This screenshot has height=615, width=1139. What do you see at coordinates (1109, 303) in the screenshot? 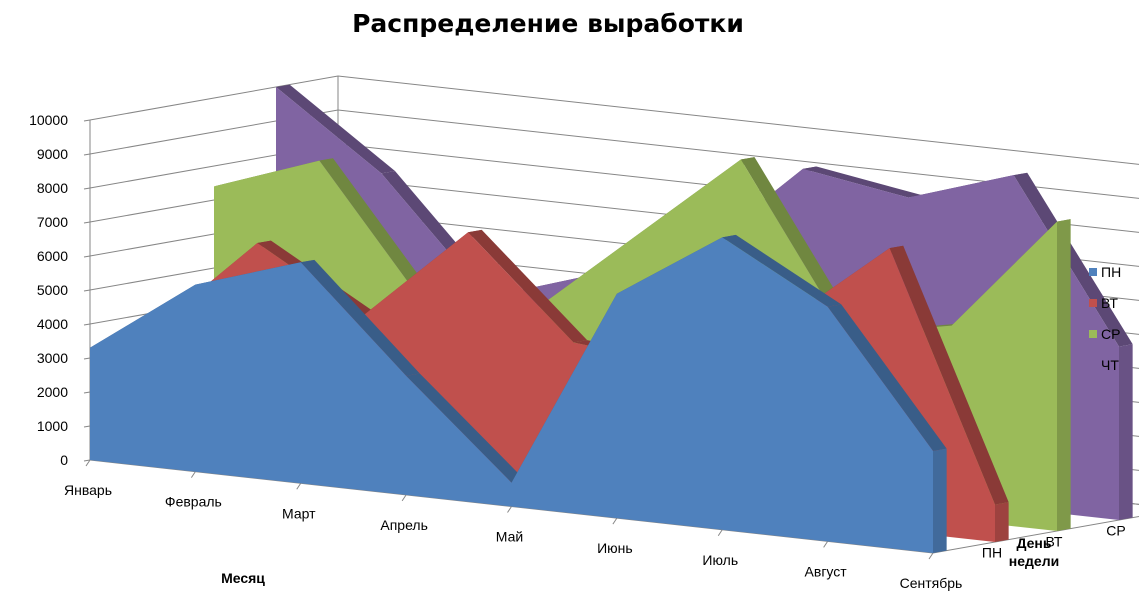
I see `legend-label: ВТ` at bounding box center [1109, 303].